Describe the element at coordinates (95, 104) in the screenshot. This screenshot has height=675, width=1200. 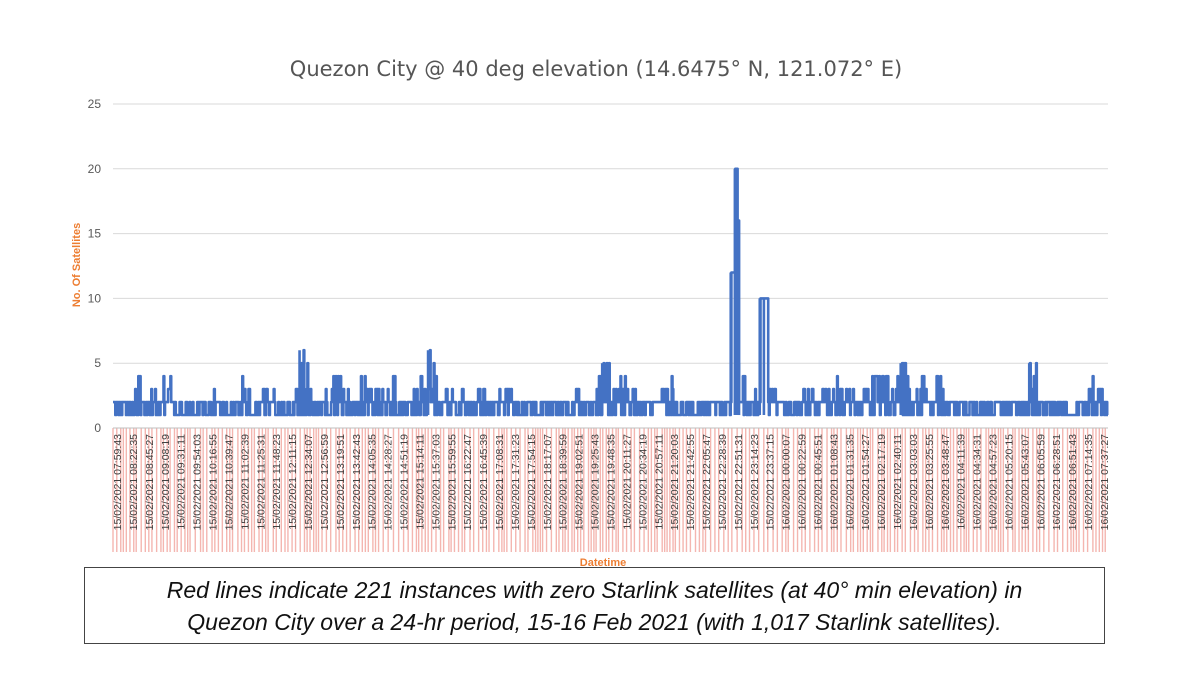
I see `y-tick-label: 25` at that location.